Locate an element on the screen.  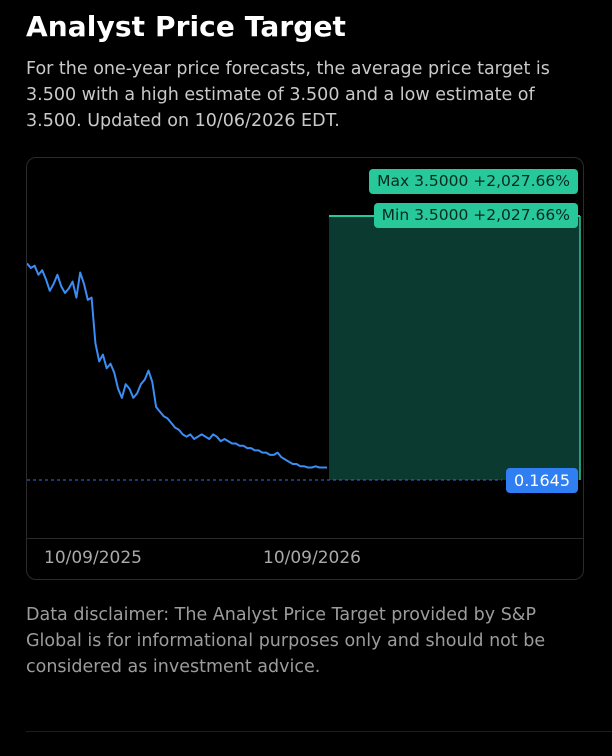
price-history-line is located at coordinates (177, 365).